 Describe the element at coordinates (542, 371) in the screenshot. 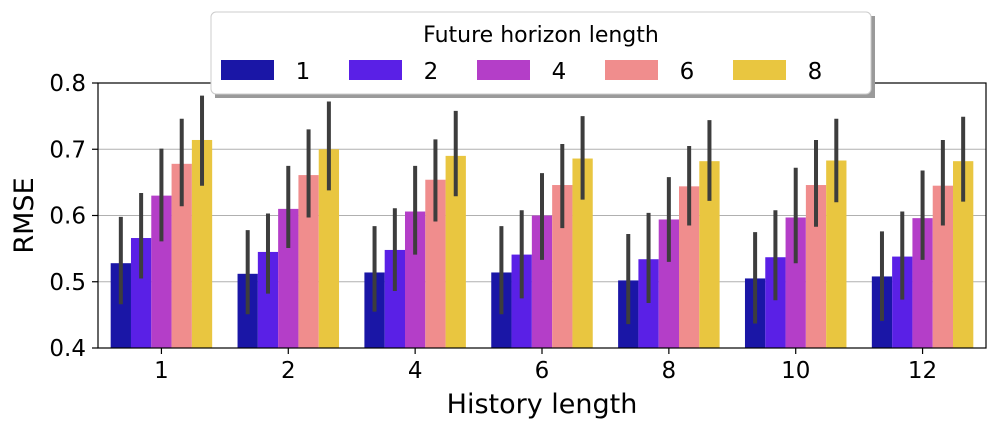

I see `x-tick-label: 6` at that location.